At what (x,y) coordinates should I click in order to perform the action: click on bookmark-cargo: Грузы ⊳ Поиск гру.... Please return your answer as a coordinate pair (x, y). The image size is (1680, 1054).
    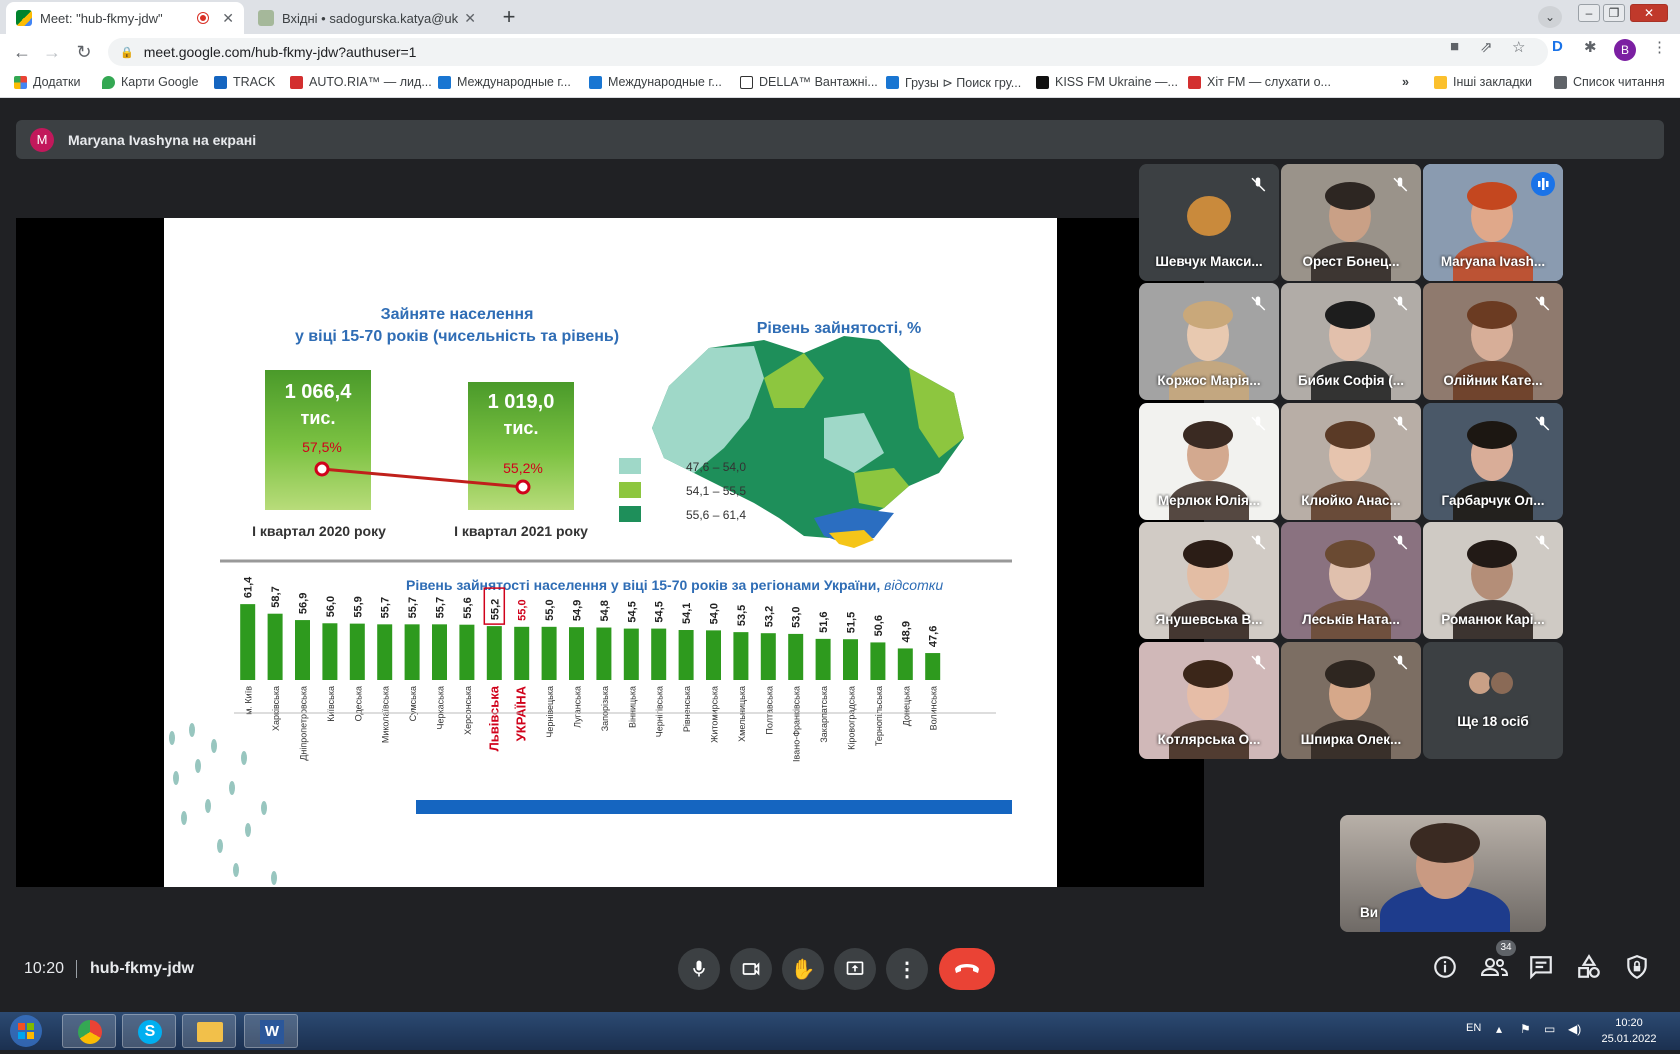
    Looking at the image, I should click on (953, 82).